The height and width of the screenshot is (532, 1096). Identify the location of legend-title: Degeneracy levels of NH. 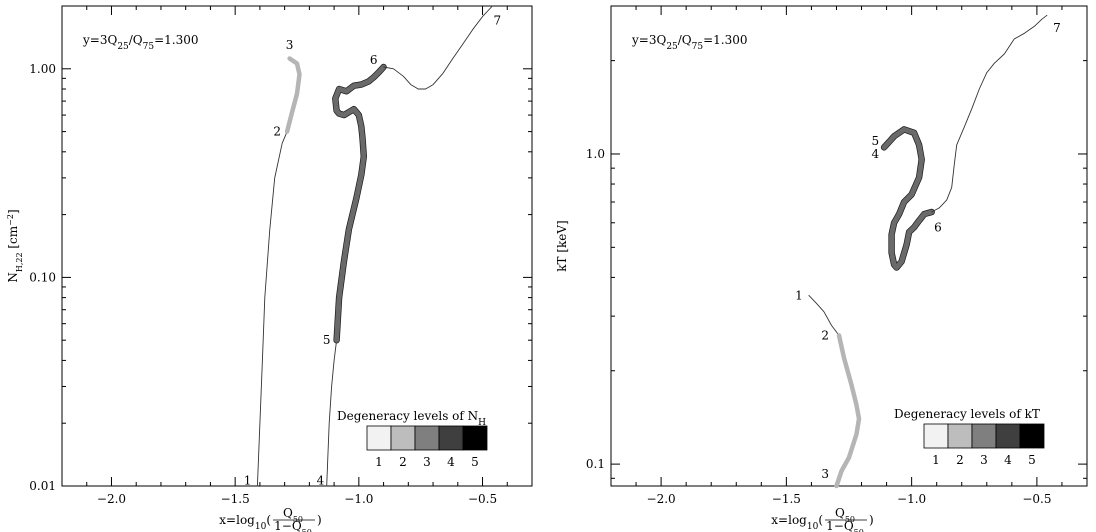
(411, 418).